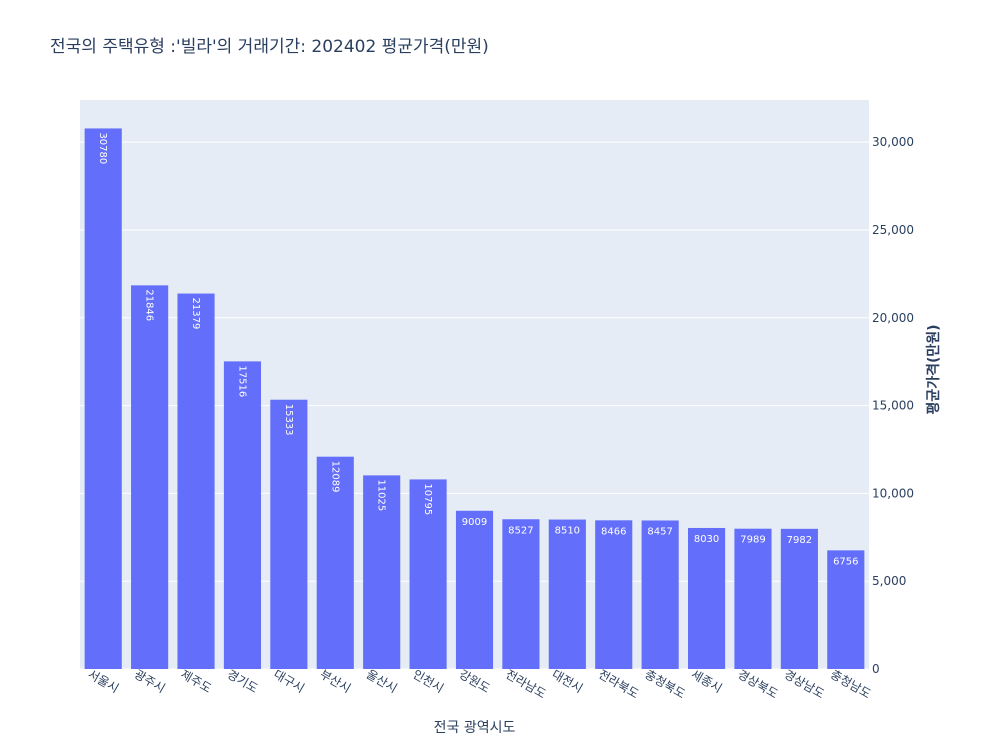 This screenshot has width=1000, height=750. Describe the element at coordinates (428, 681) in the screenshot. I see `x-tick-label: 인천시` at that location.